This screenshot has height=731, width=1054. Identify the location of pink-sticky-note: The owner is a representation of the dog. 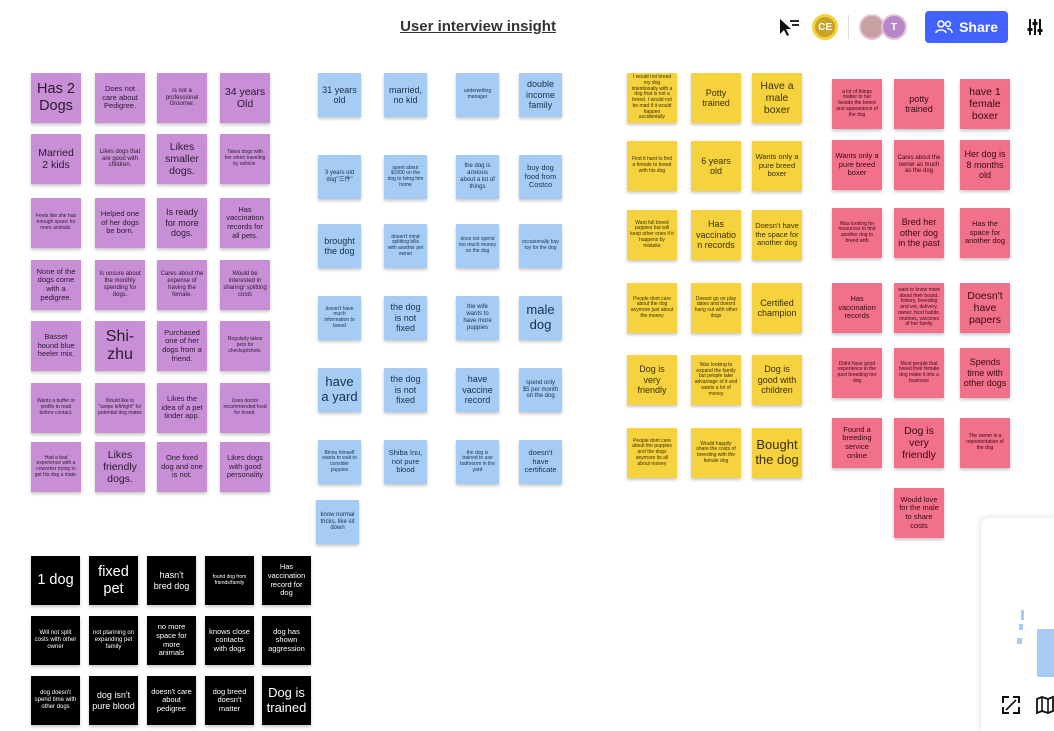
(985, 443).